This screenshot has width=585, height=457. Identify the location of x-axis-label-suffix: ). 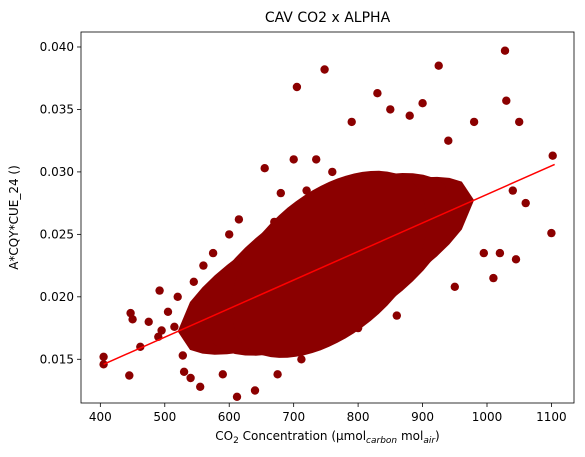
(437, 436).